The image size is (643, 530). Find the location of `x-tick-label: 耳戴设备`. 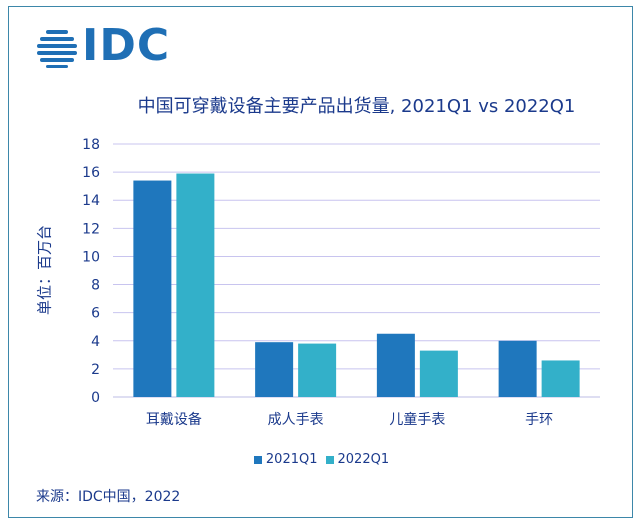

x-tick-label: 耳戴设备 is located at coordinates (174, 419).